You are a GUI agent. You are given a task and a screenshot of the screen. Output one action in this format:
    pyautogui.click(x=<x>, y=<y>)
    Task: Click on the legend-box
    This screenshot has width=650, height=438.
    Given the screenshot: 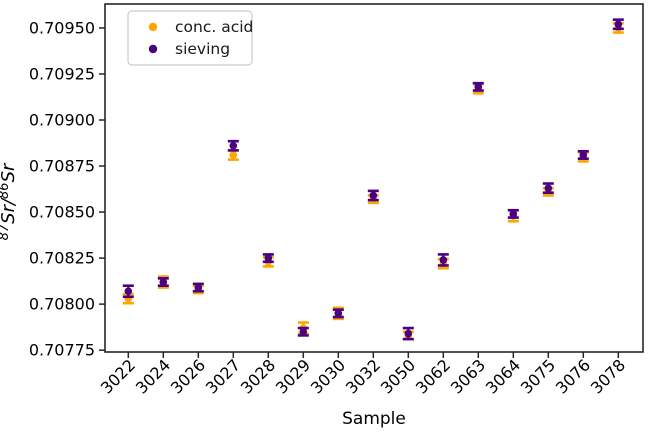 What is the action you would take?
    pyautogui.click(x=190, y=38)
    